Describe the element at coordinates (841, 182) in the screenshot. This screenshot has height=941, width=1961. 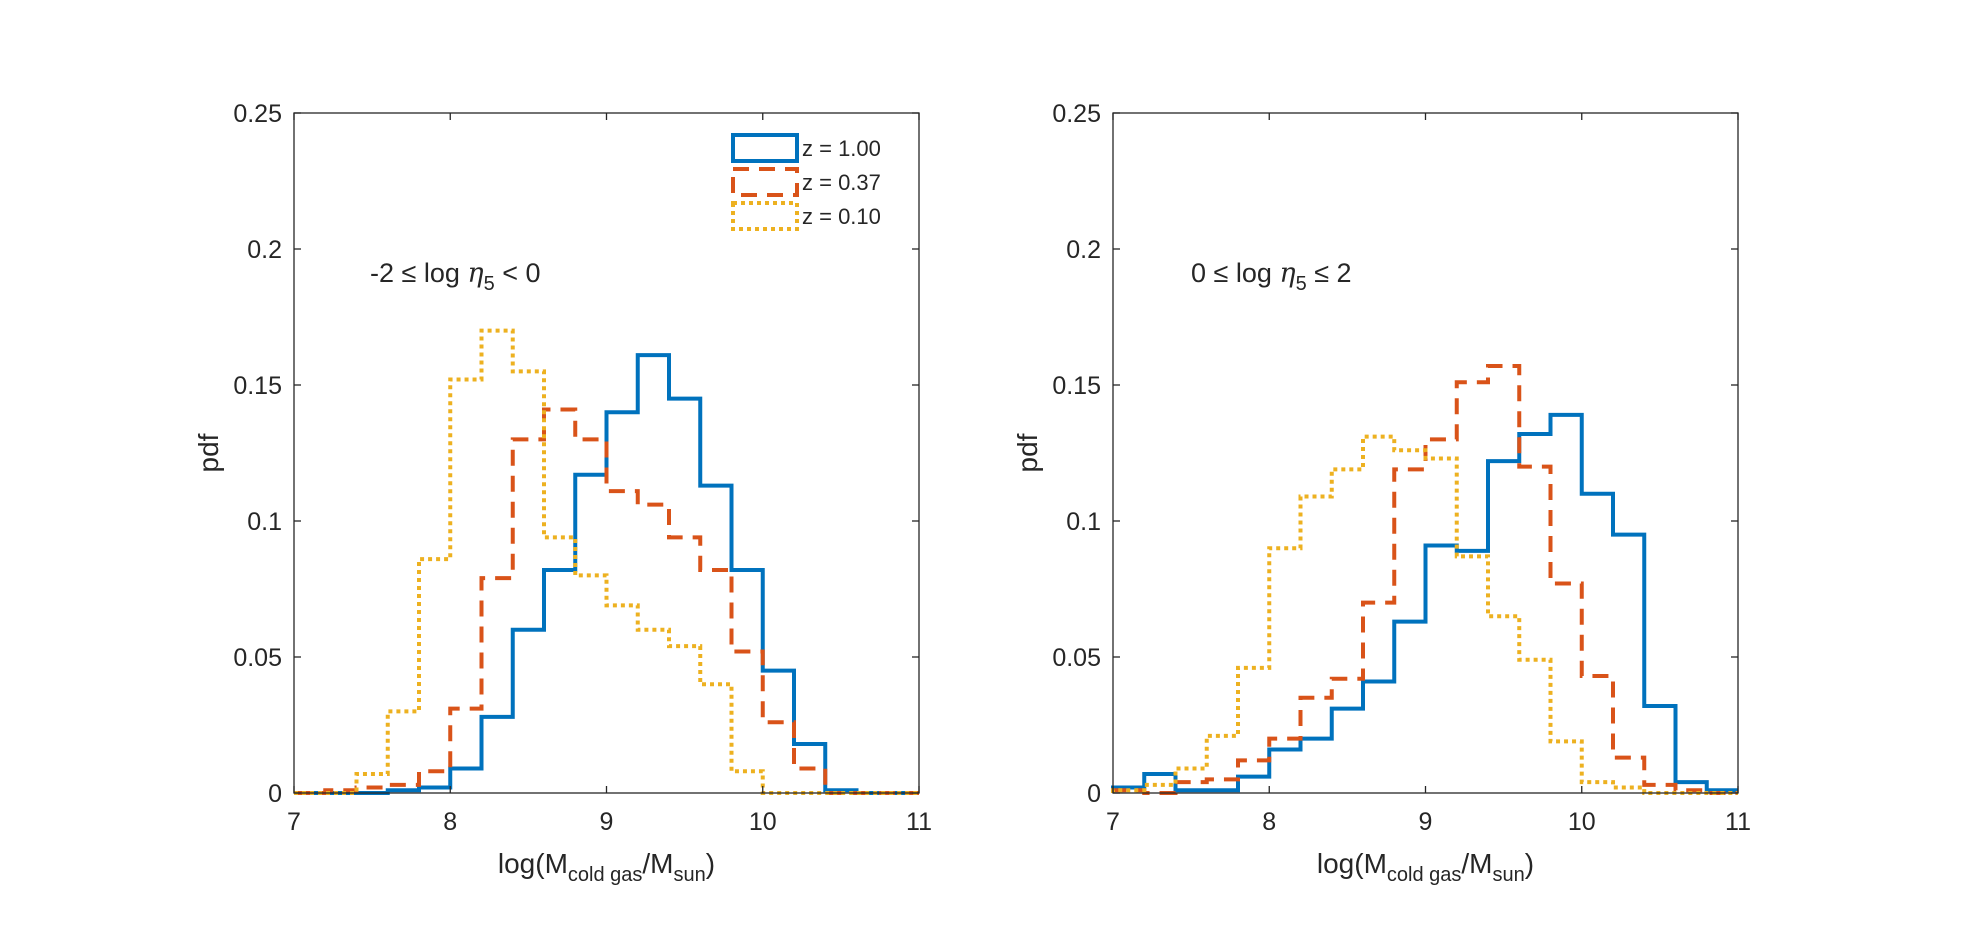
I see `legend-label: z = 0.37` at that location.